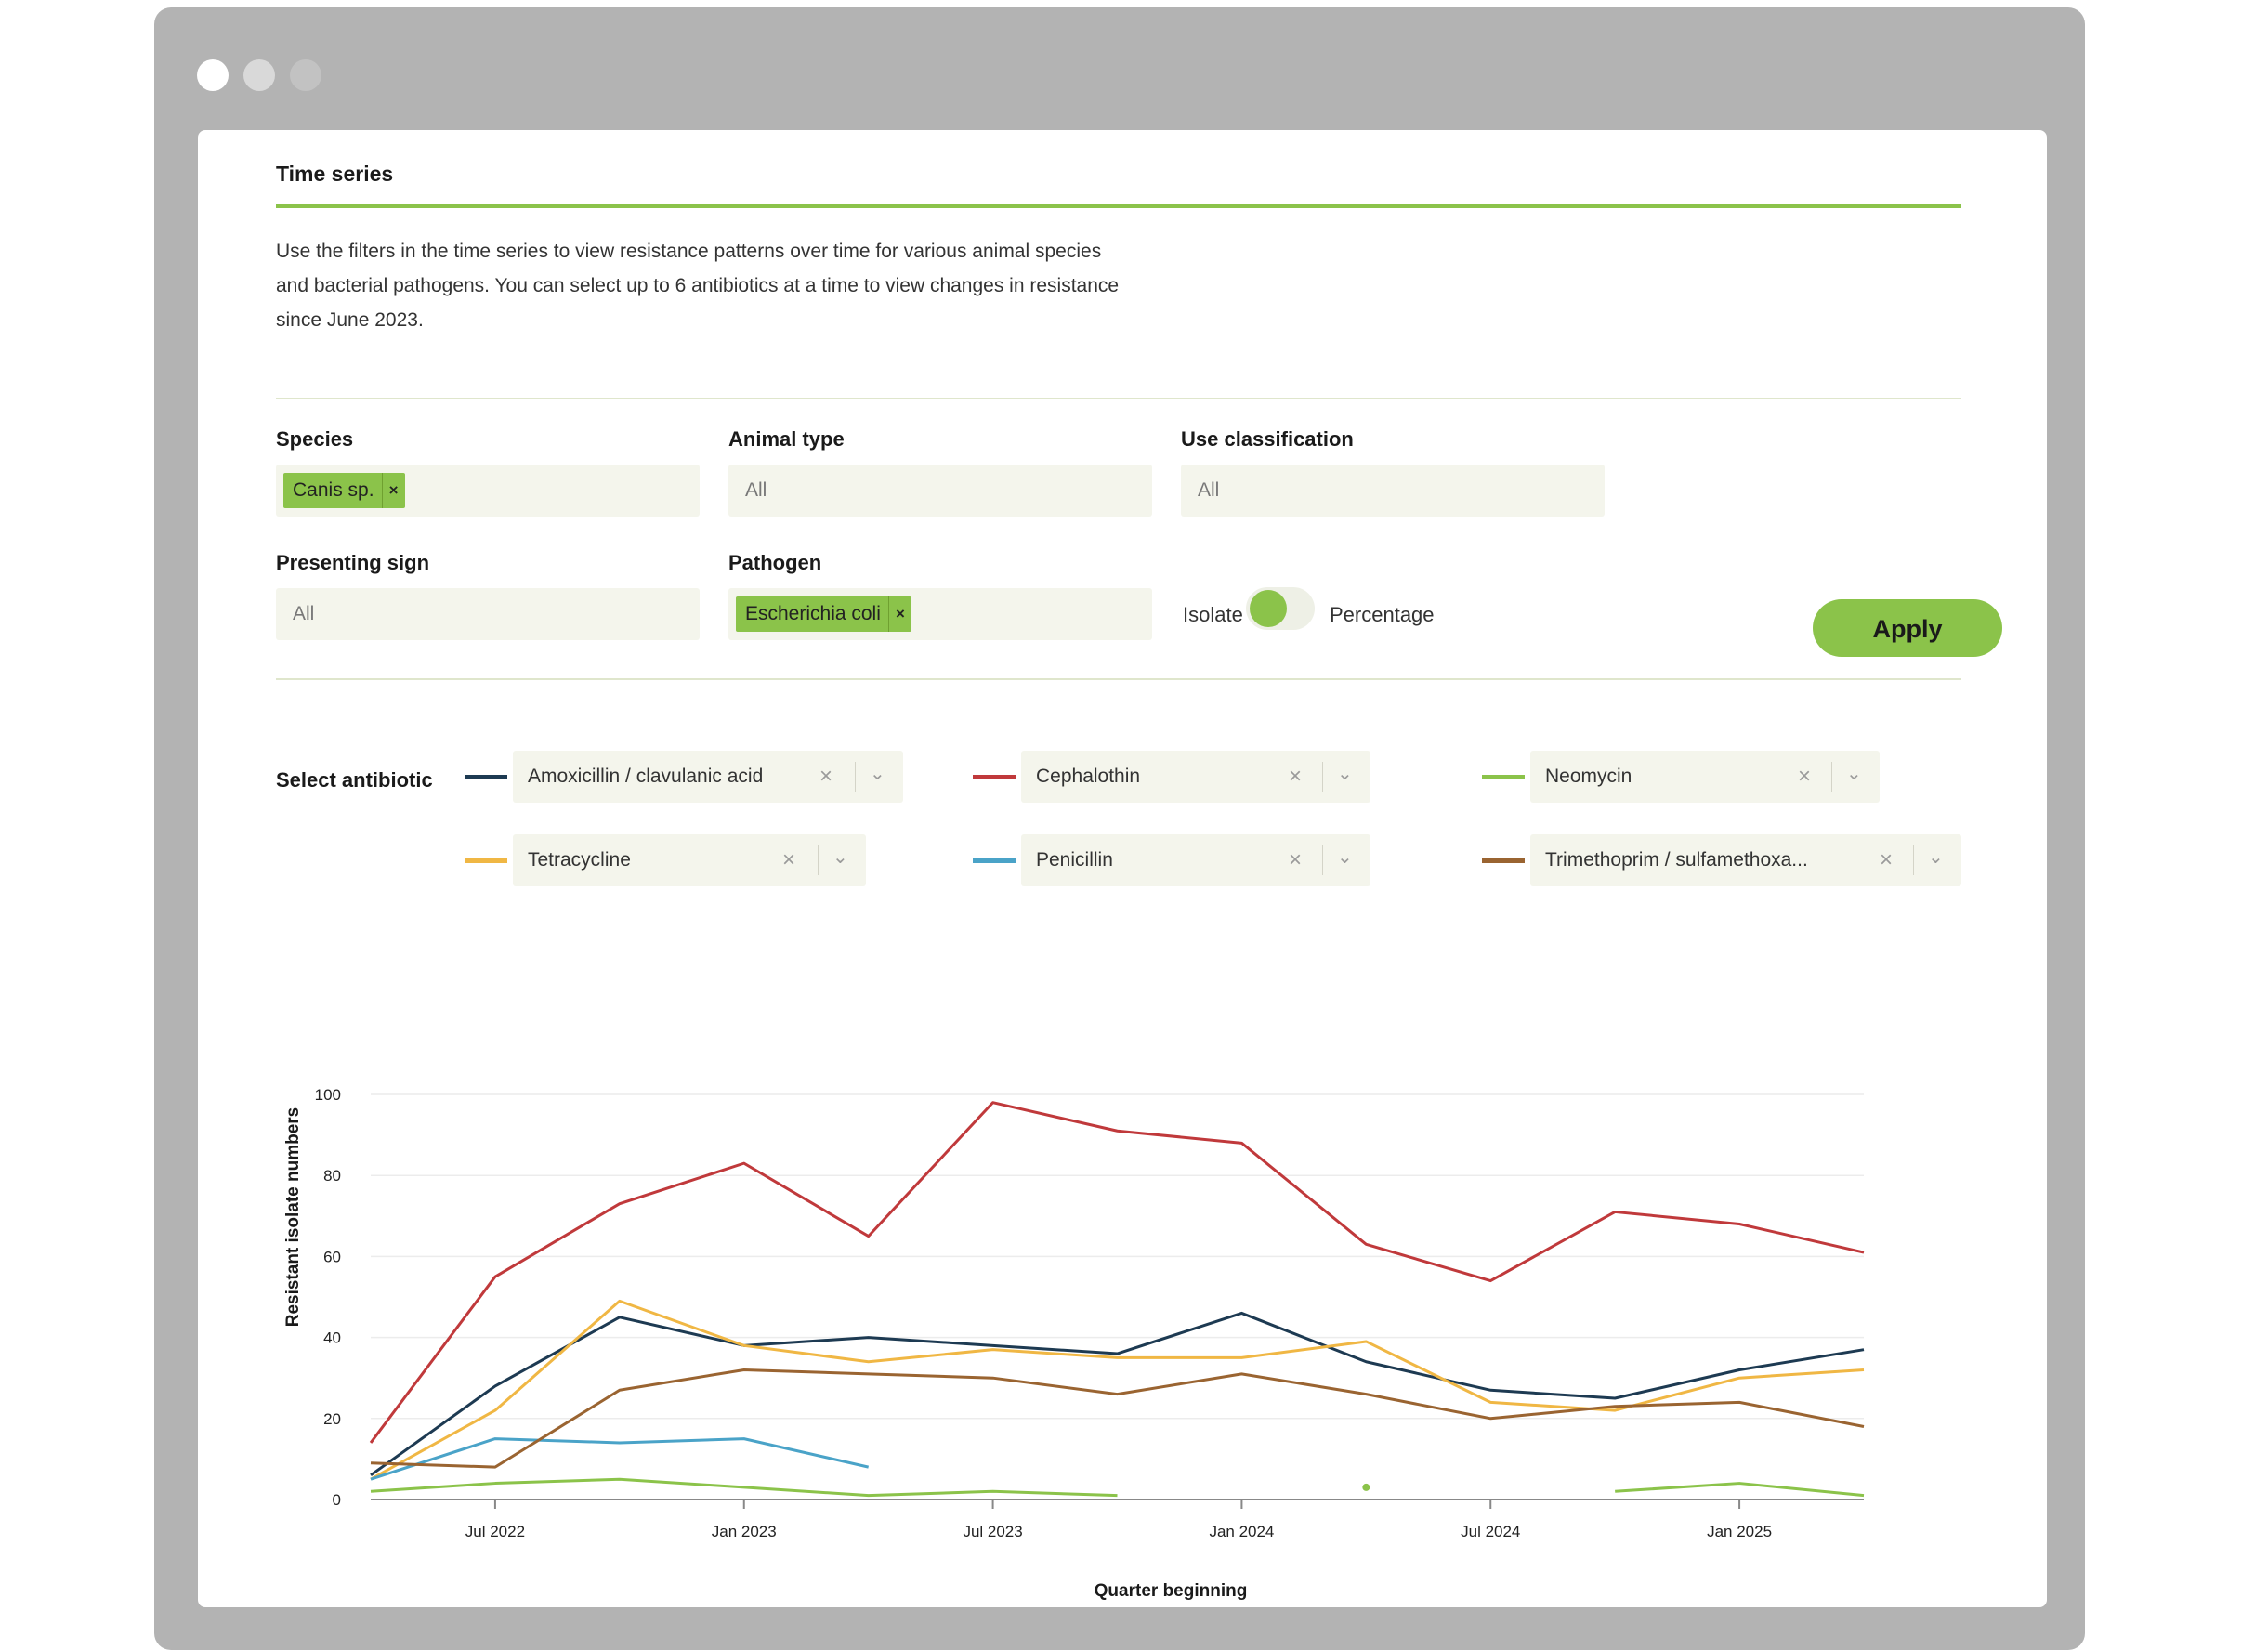 The width and height of the screenshot is (2268, 1650). What do you see at coordinates (1268, 608) in the screenshot?
I see `toggle-knob` at bounding box center [1268, 608].